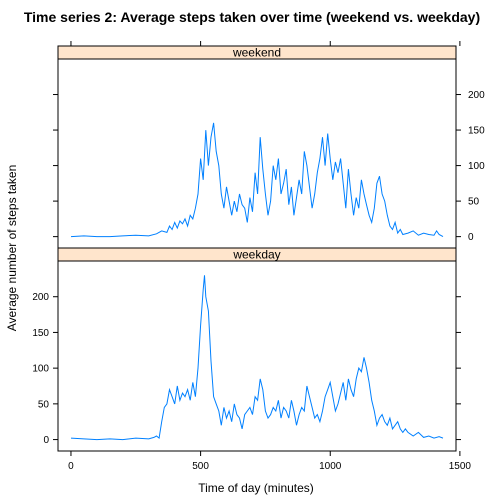 Image resolution: width=504 pixels, height=504 pixels. I want to click on x-tick-label: 500, so click(200, 466).